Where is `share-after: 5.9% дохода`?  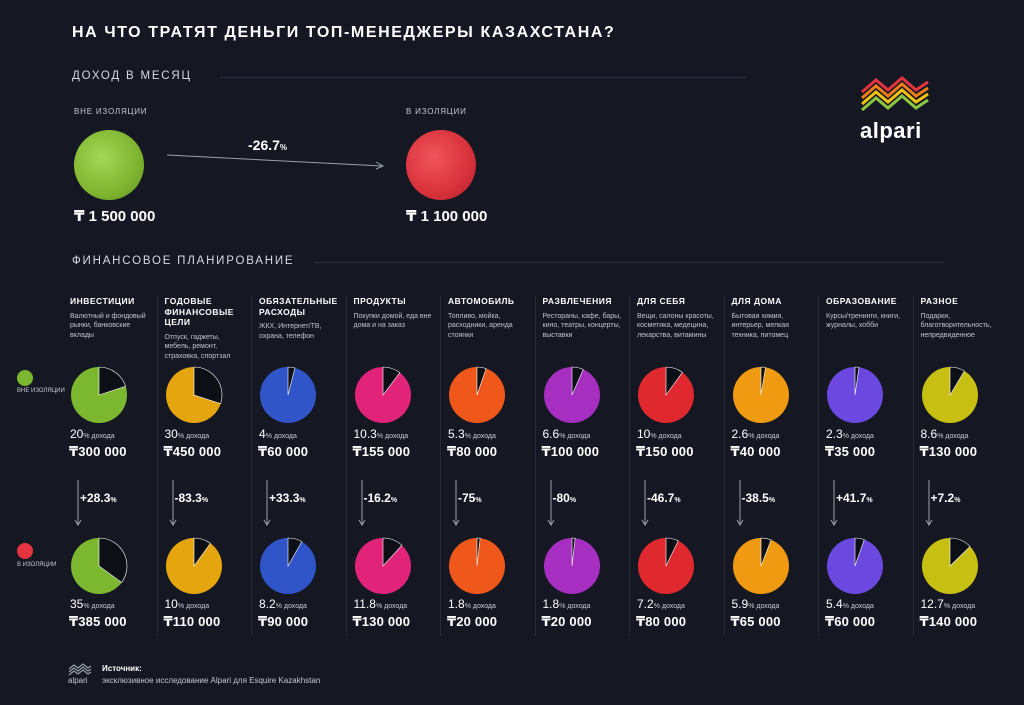
share-after: 5.9% дохода is located at coordinates (755, 604).